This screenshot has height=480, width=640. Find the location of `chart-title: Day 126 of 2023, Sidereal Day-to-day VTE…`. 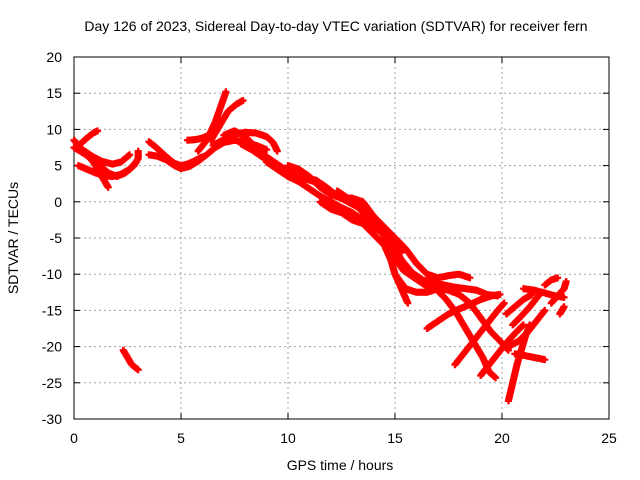

chart-title: Day 126 of 2023, Sidereal Day-to-day VTE… is located at coordinates (335, 26).